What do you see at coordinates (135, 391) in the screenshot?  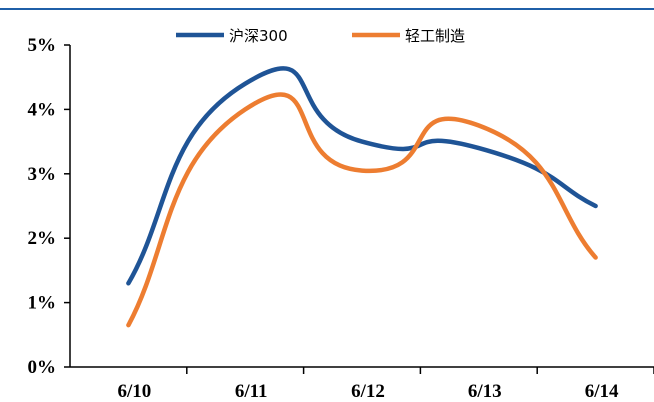 I see `x-tick-label: 6/10` at bounding box center [135, 391].